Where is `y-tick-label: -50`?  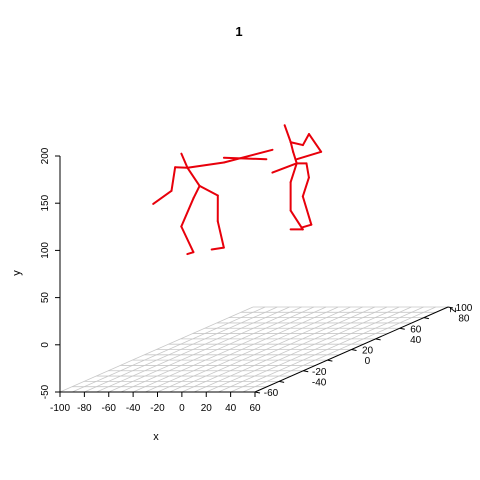 y-tick-label: -50 is located at coordinates (45, 391).